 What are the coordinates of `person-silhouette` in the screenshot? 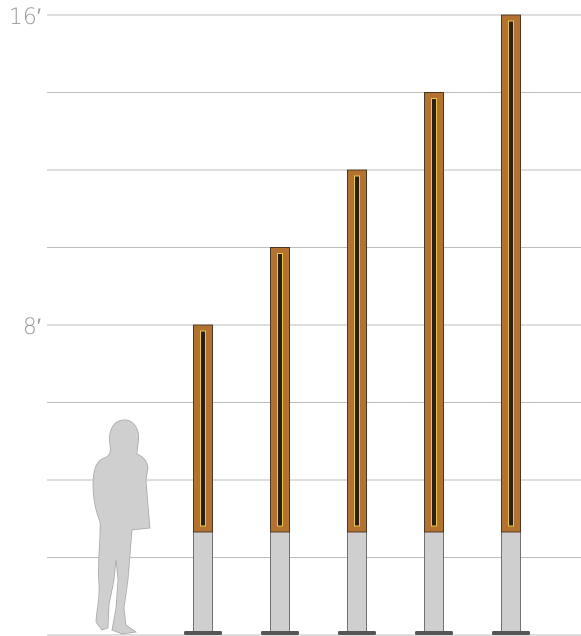 It's located at (121, 527).